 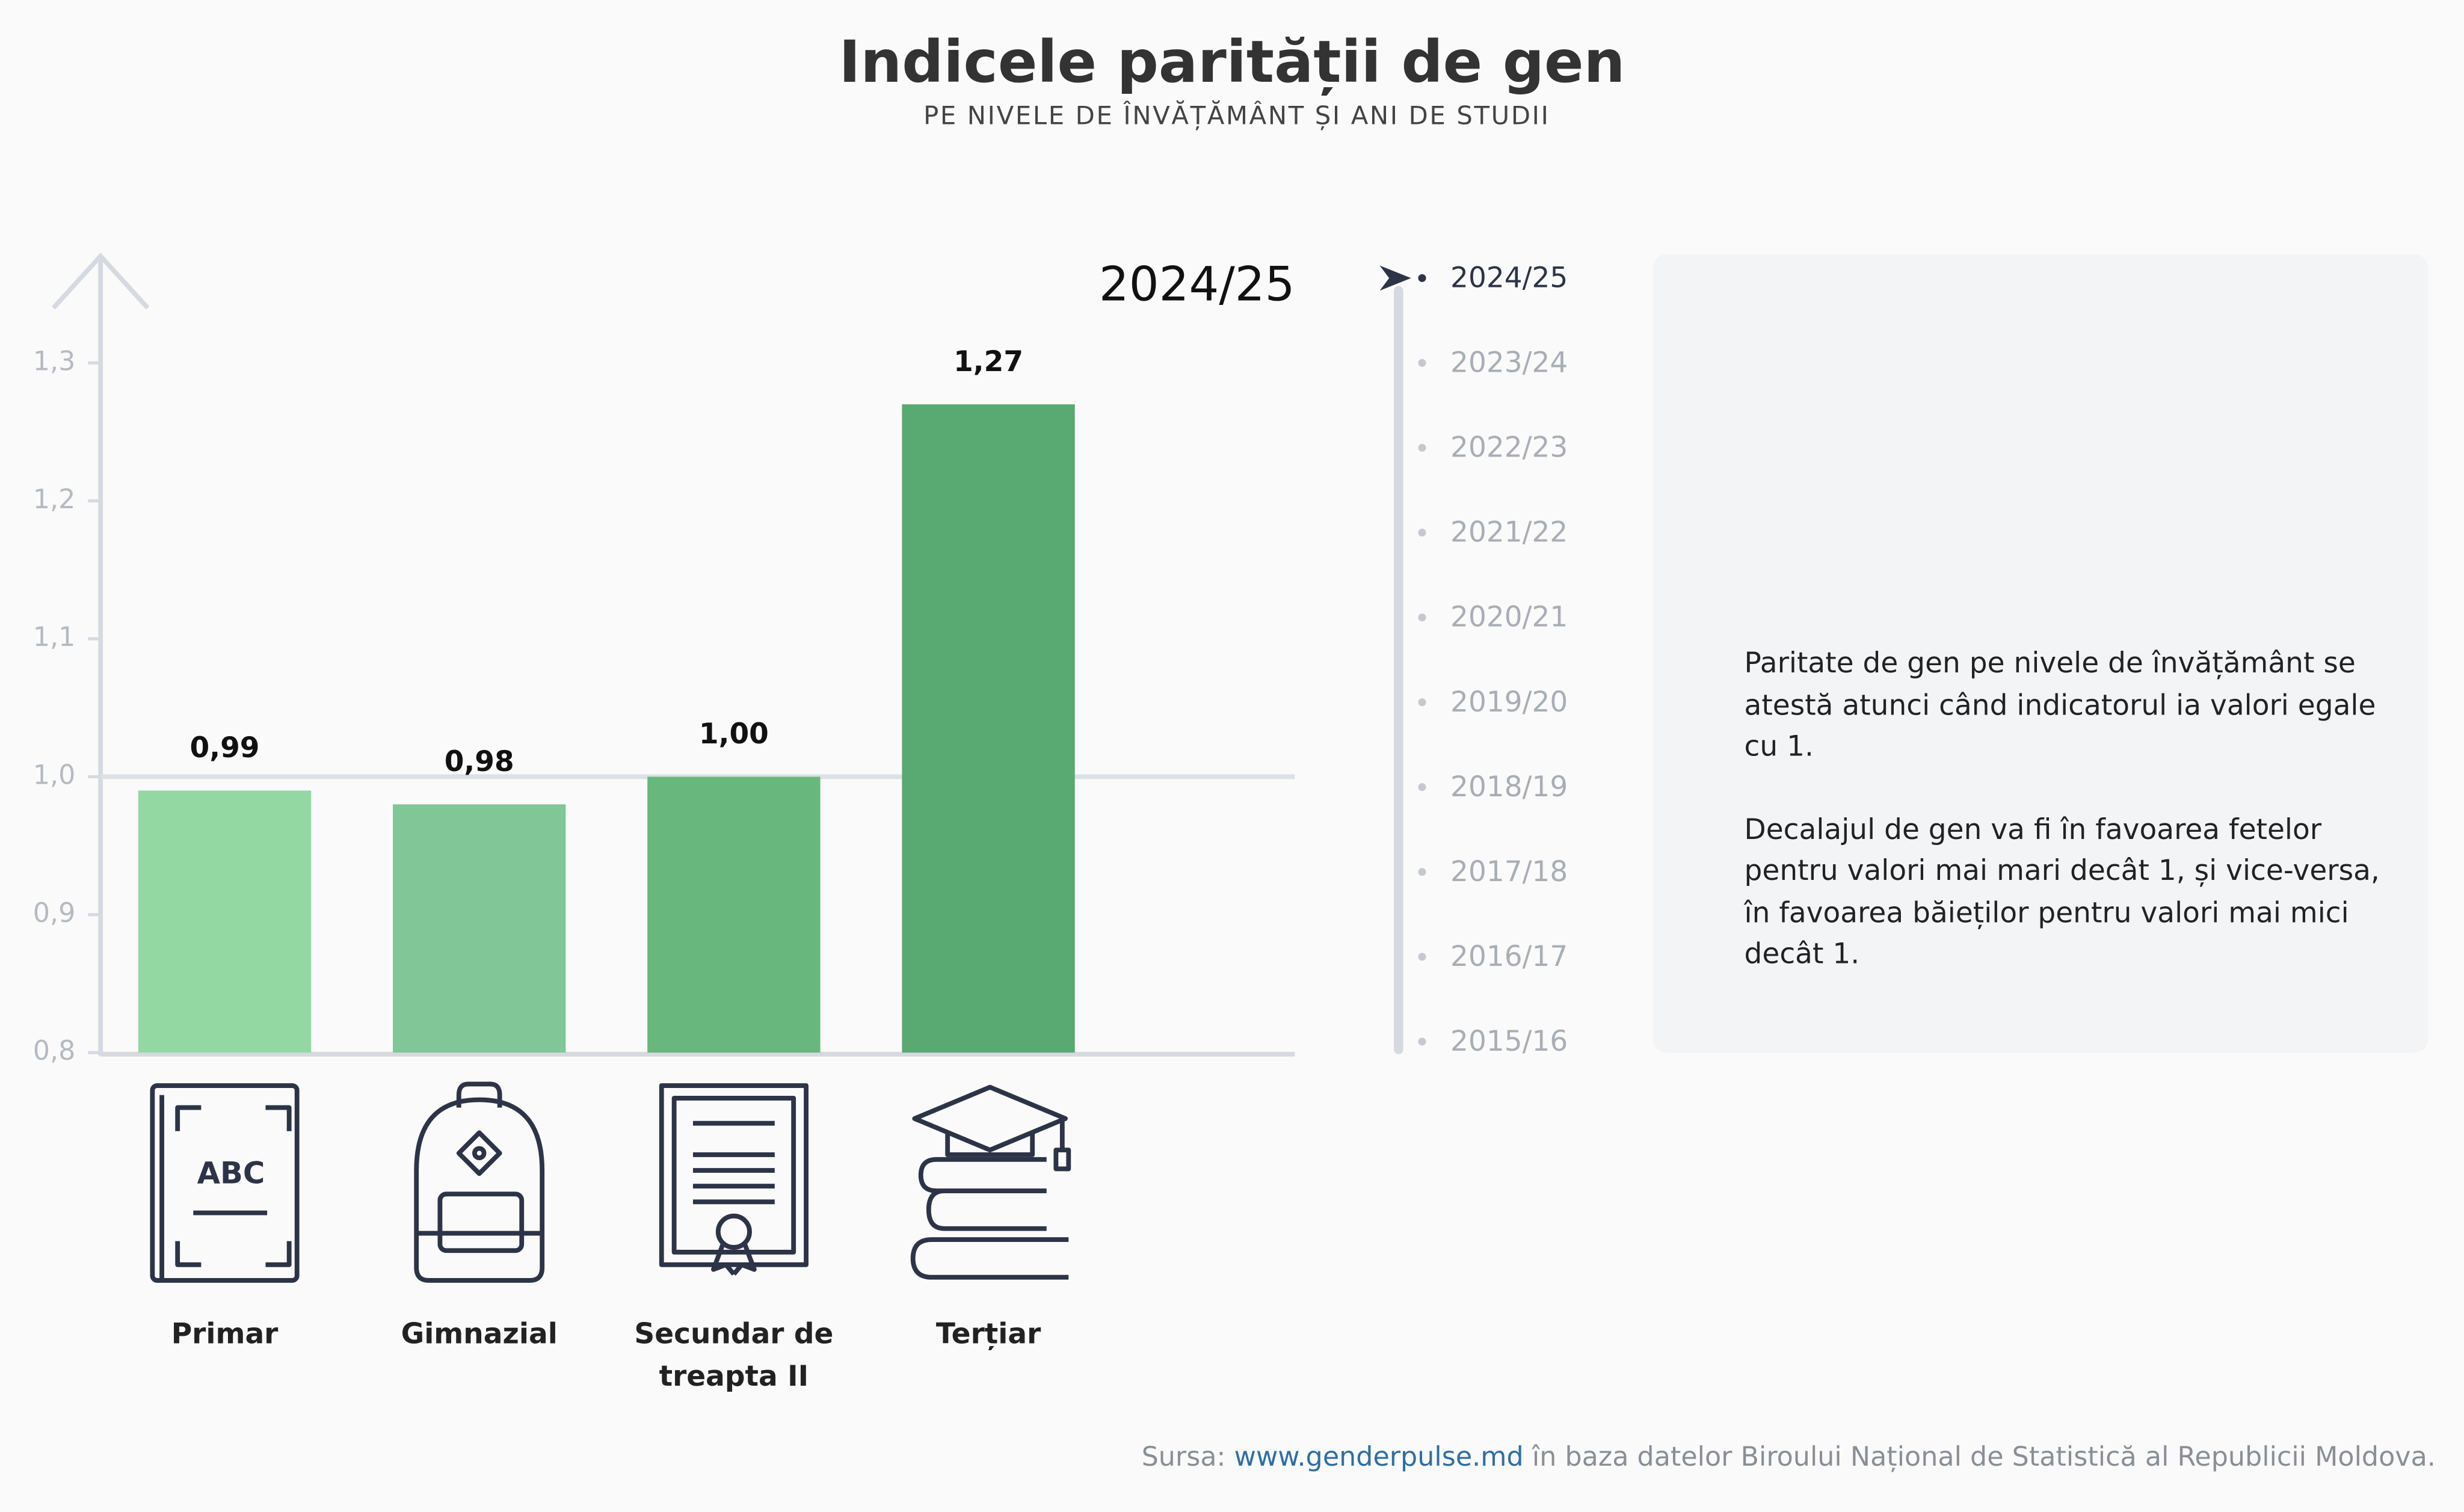 I want to click on y-tick-label: 0,9, so click(x=55, y=914).